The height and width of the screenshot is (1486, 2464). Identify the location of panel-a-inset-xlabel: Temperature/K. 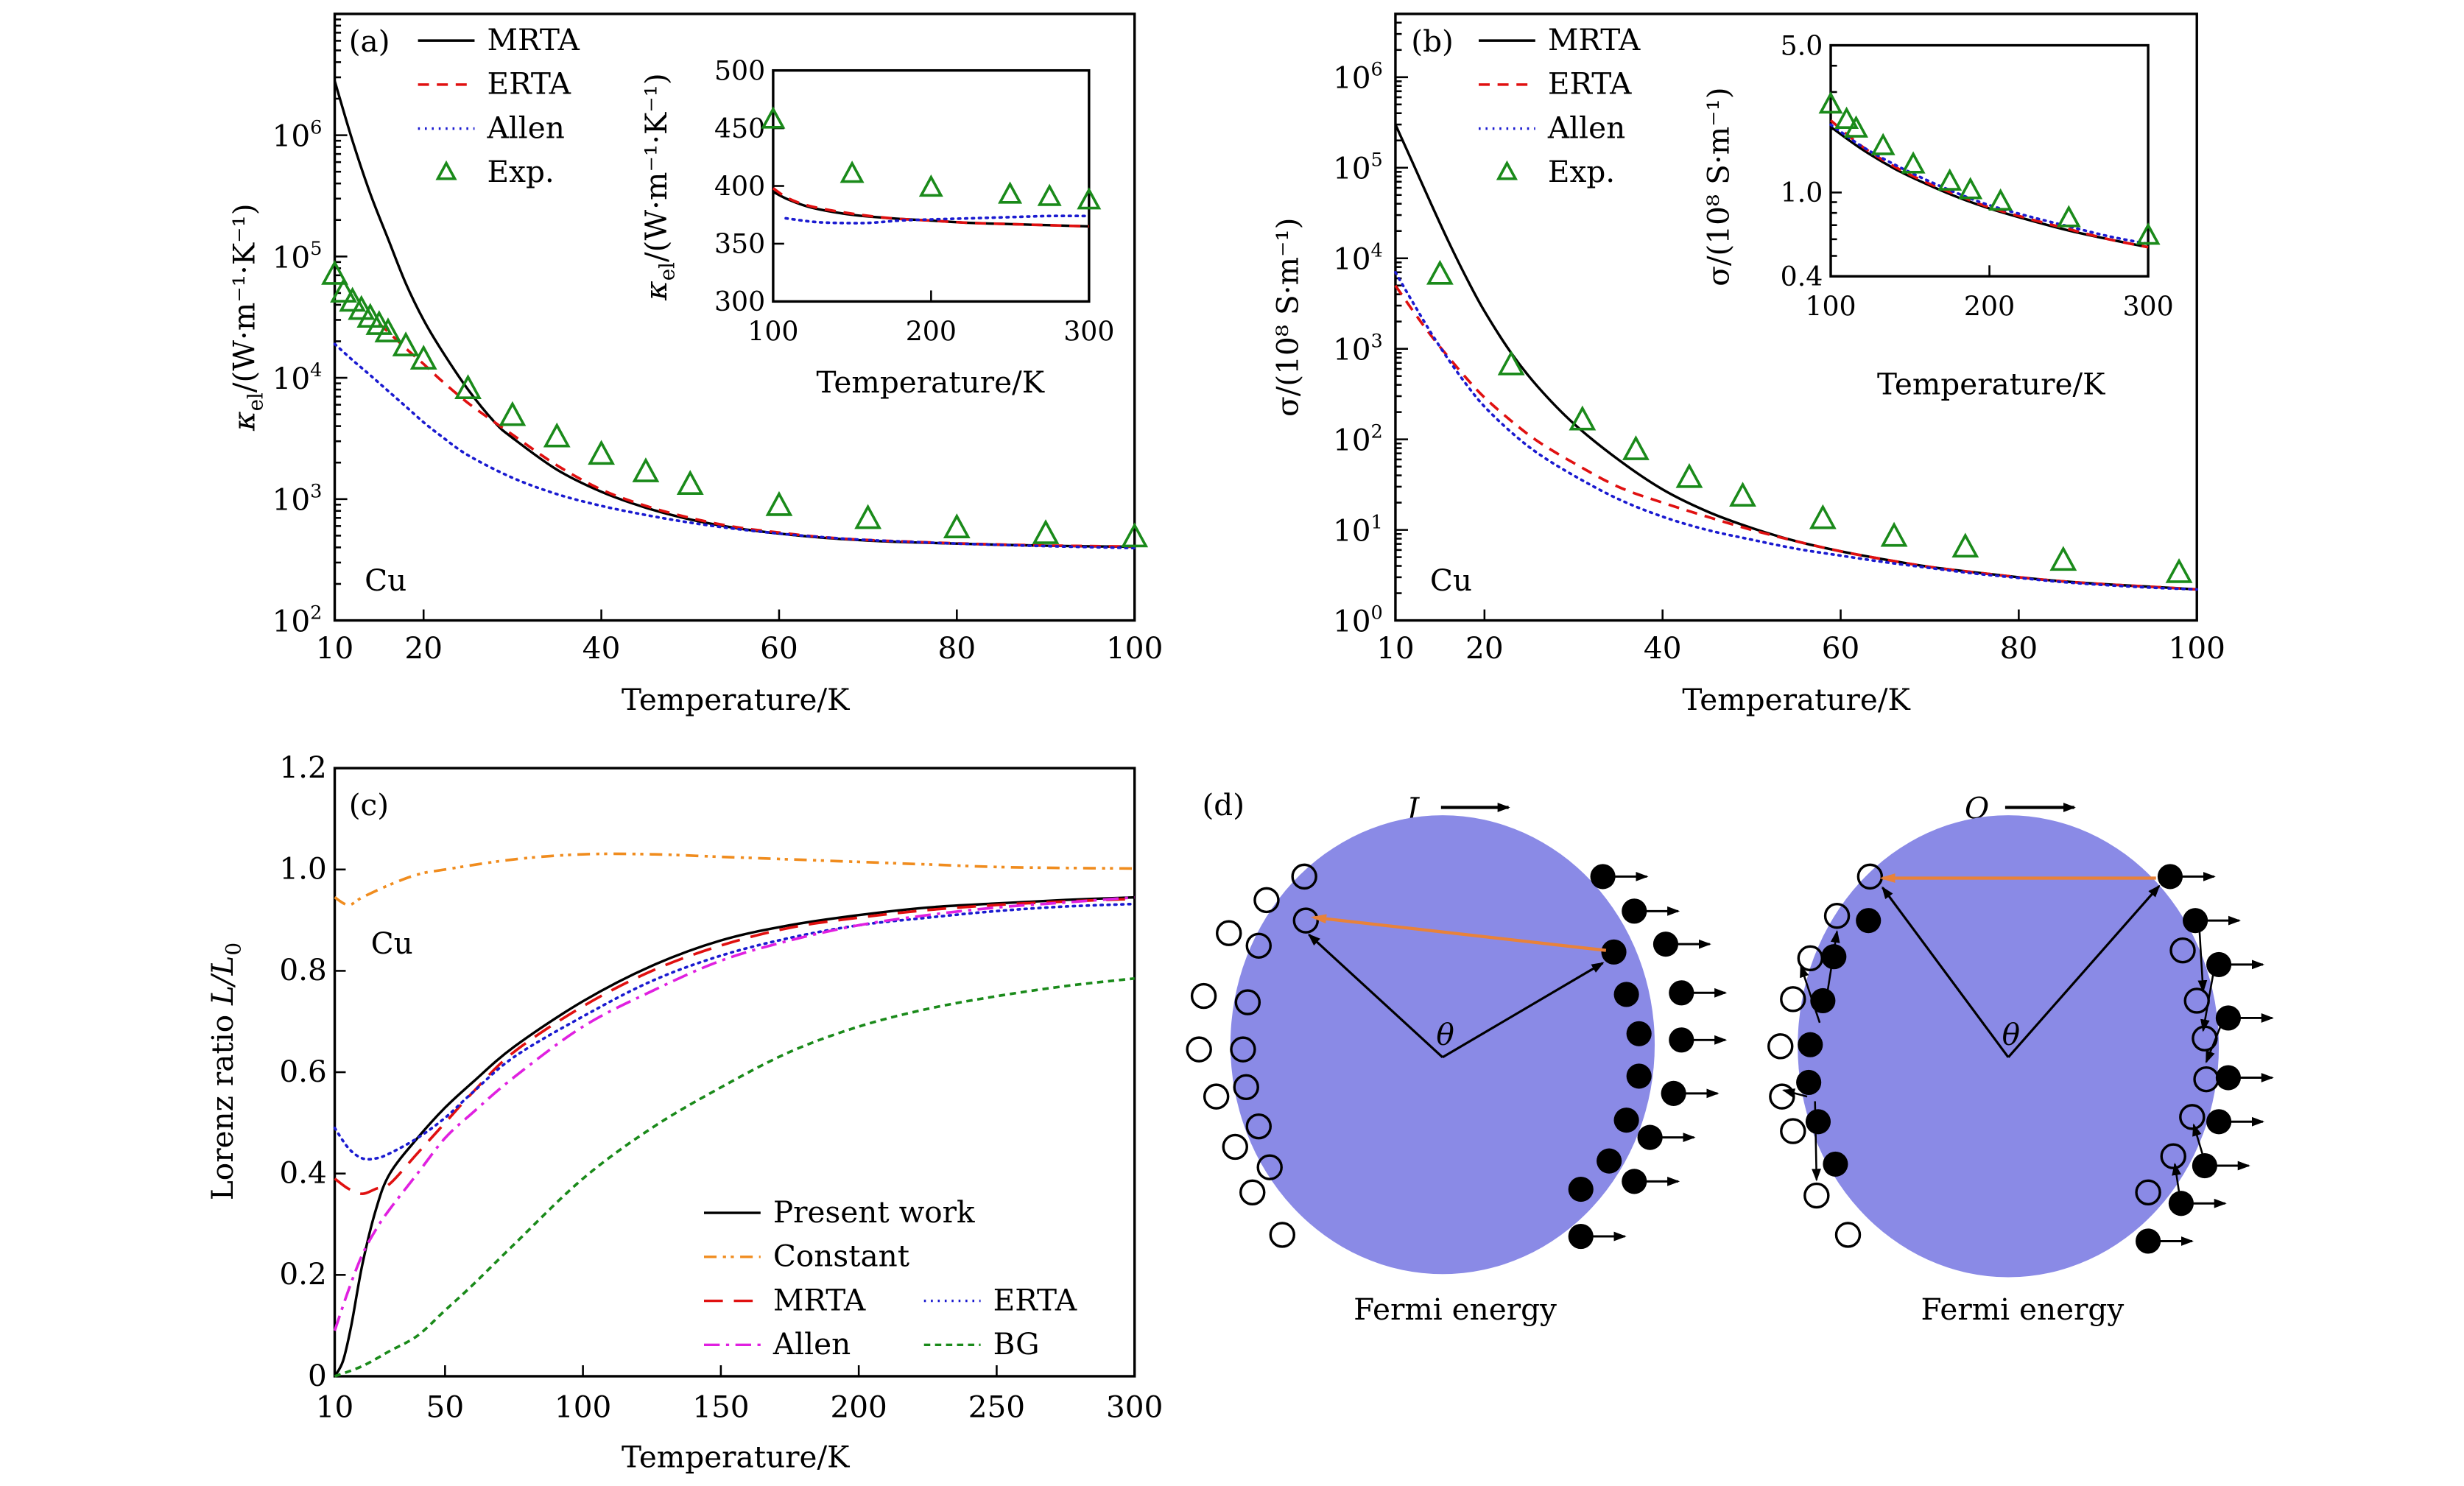
(931, 383).